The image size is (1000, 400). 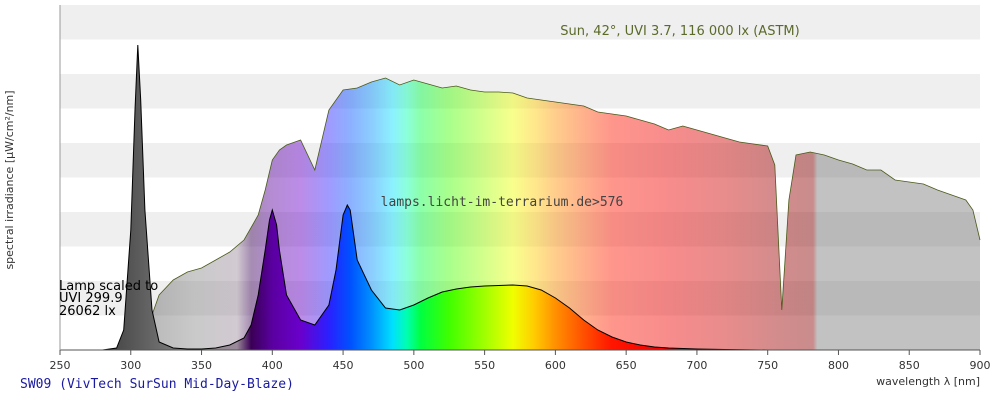 I want to click on x-axis-label: wavelength λ [nm], so click(x=928, y=381).